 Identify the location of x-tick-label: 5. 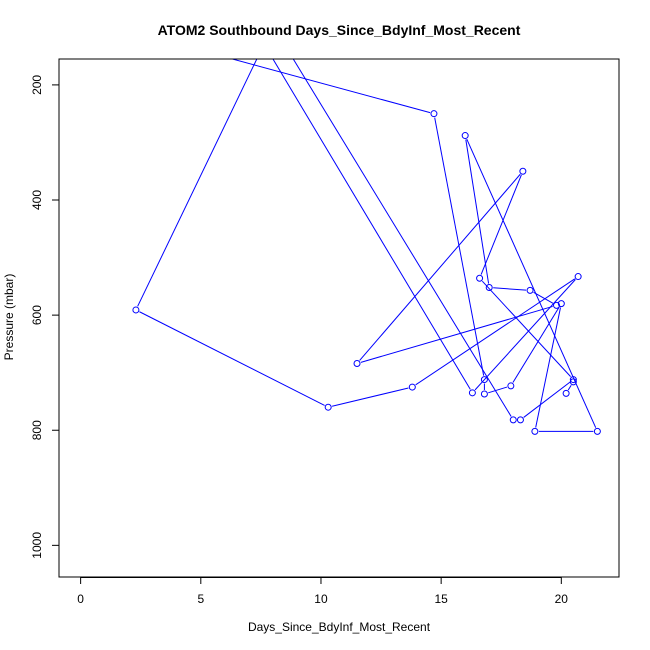
(200, 599).